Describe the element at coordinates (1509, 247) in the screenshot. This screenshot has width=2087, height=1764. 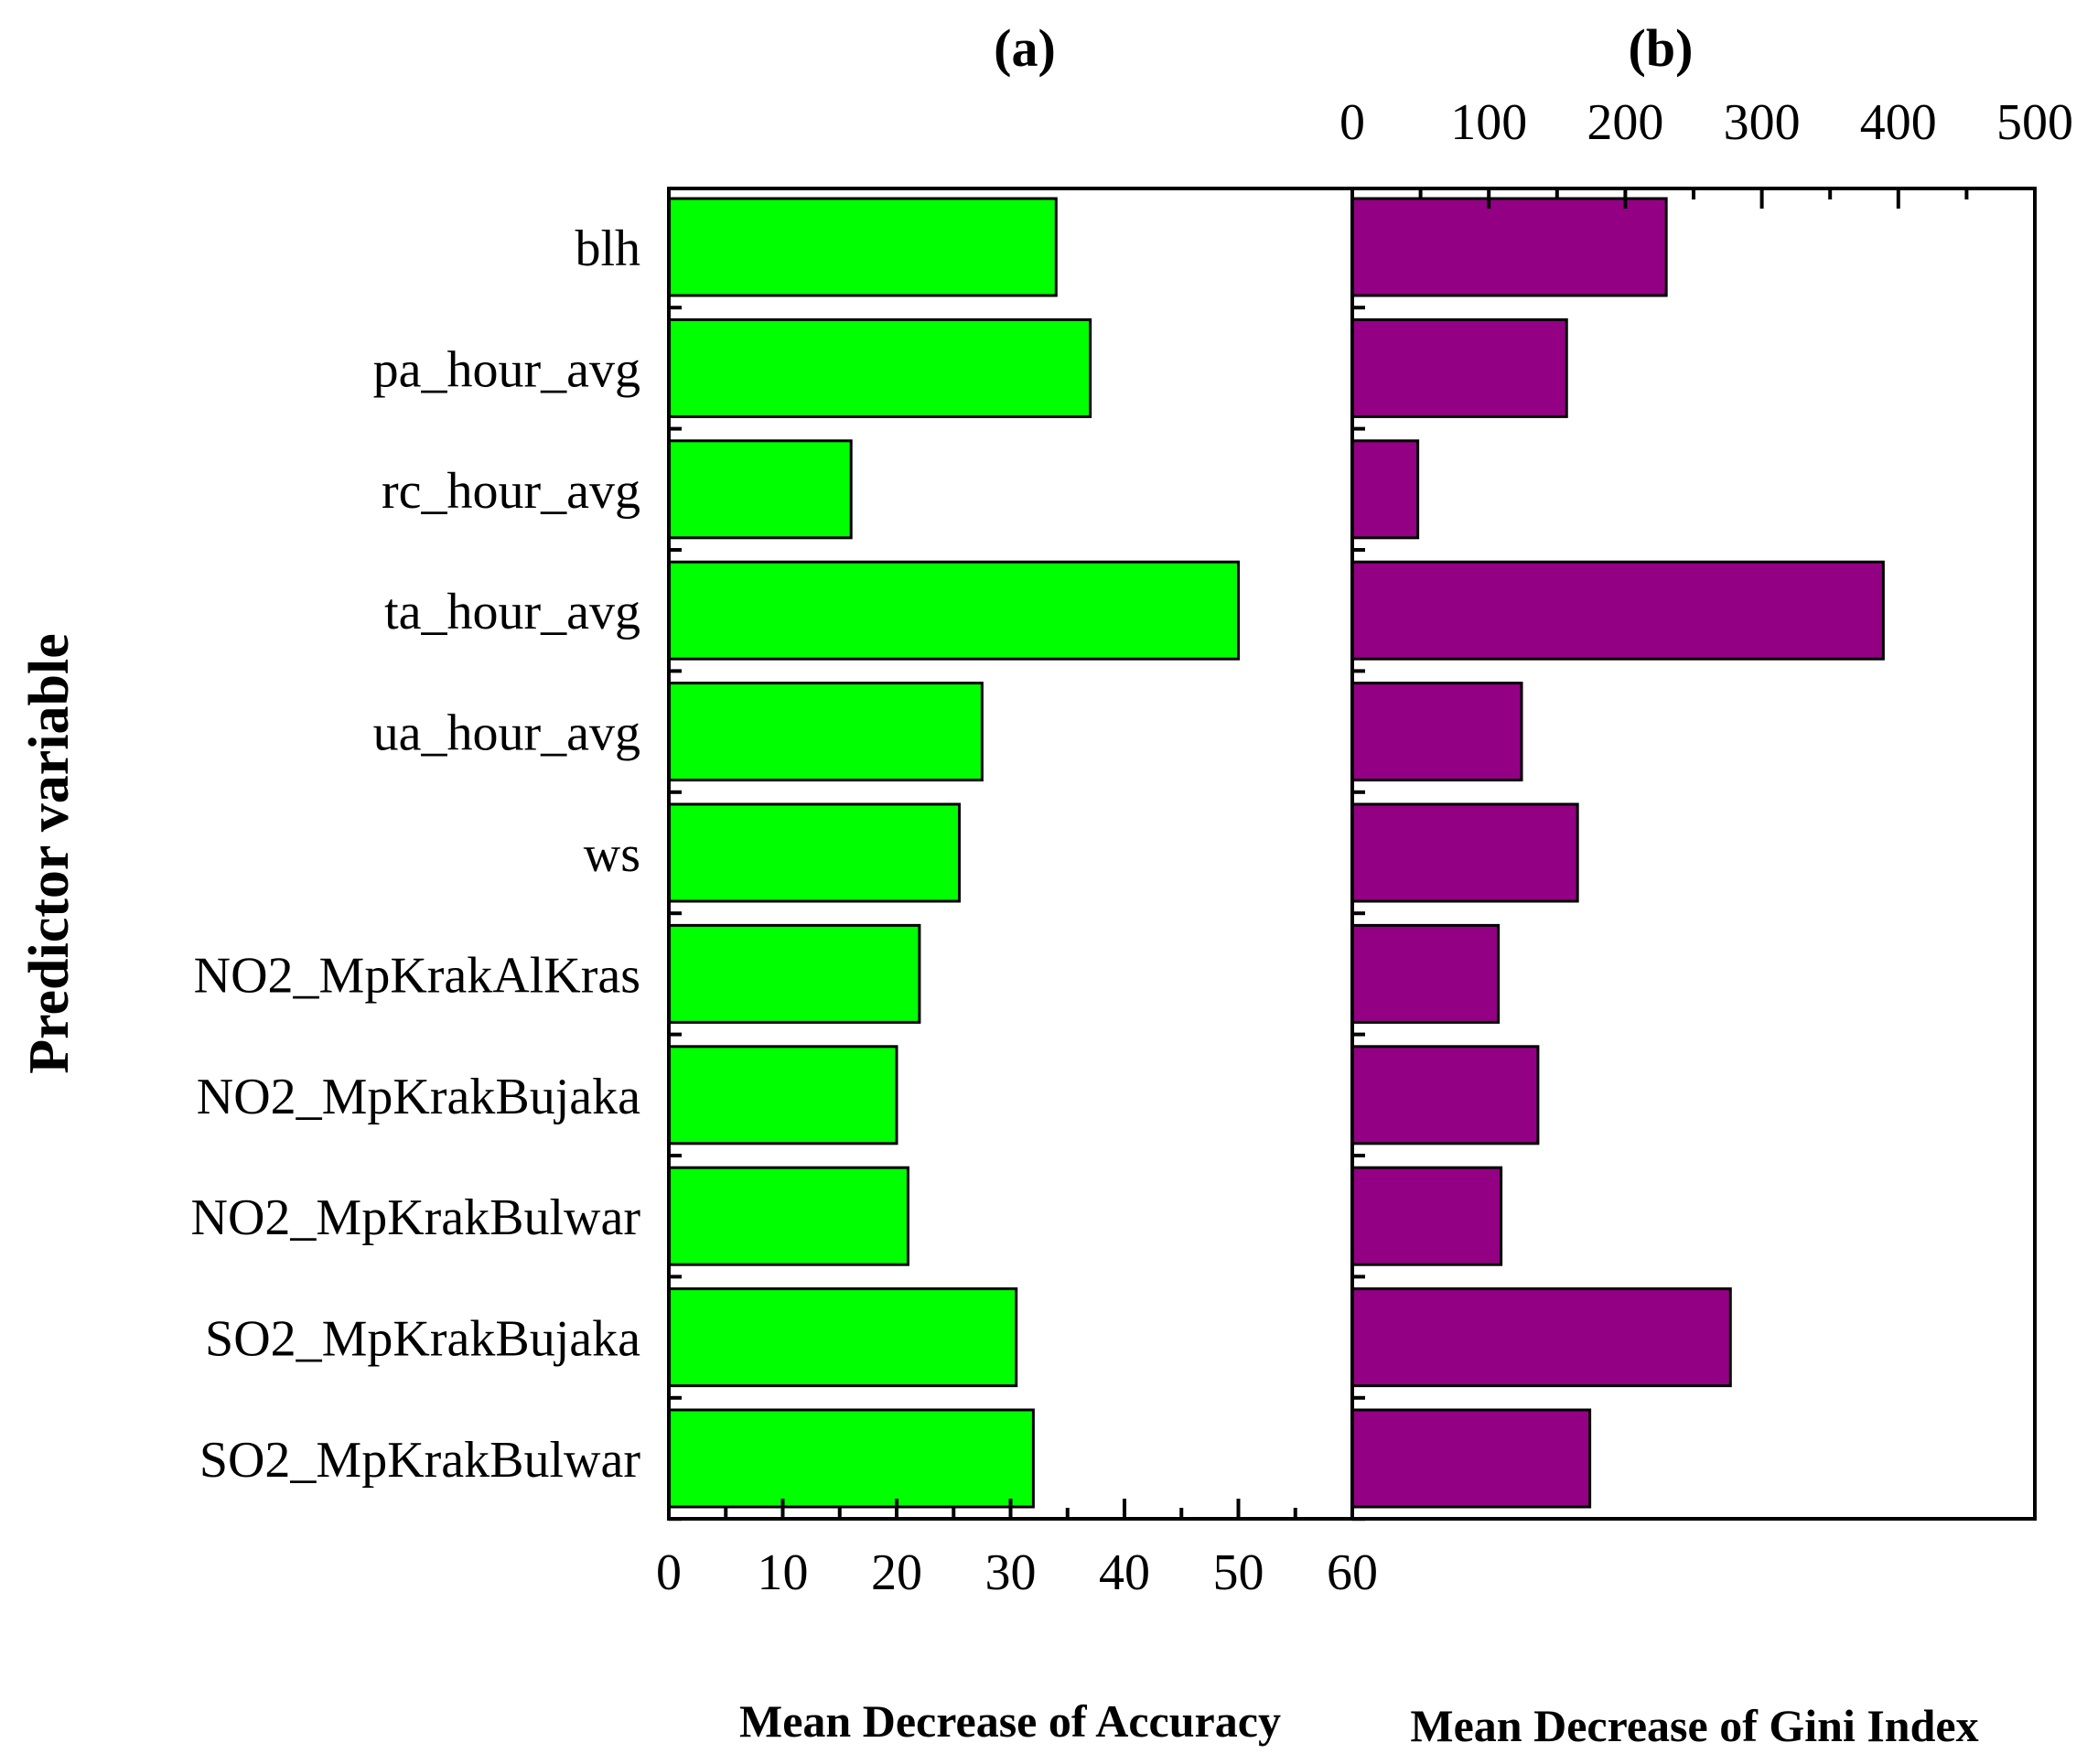
I see `bar-b-blh` at that location.